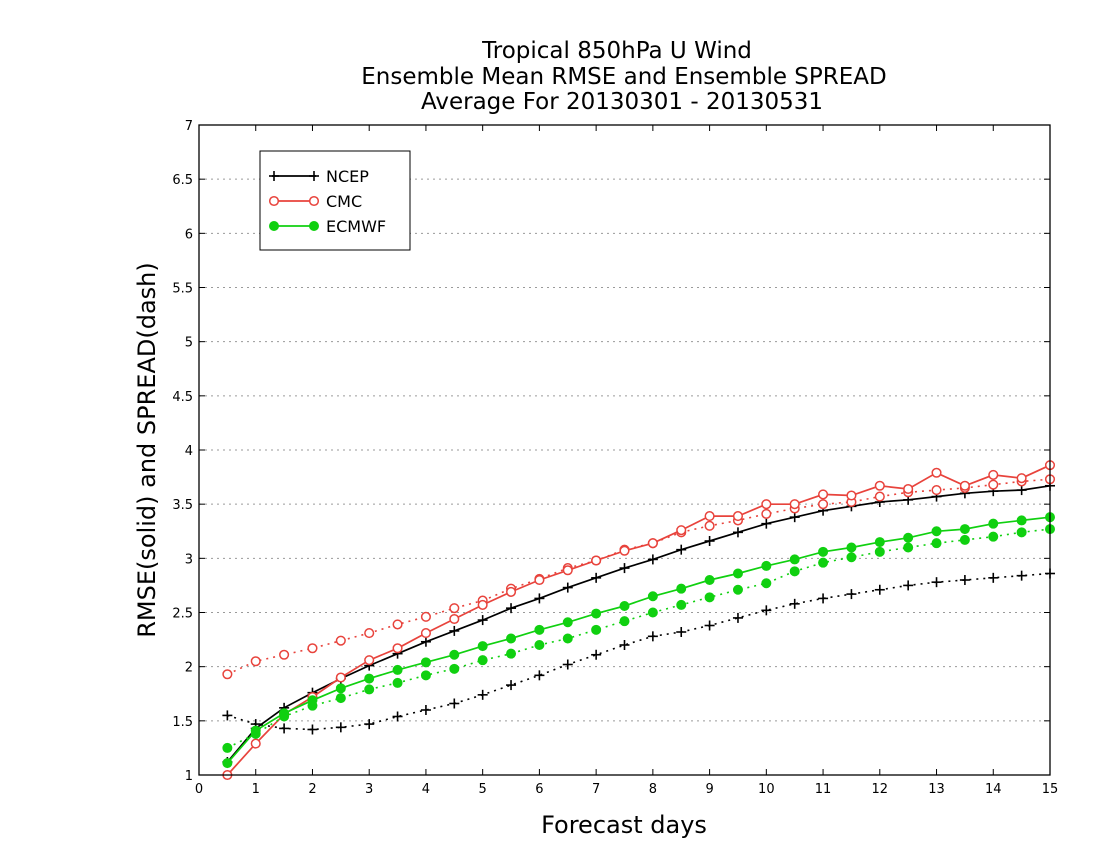 The image size is (1100, 850). I want to click on y-tick-label-10: 6, so click(189, 234).